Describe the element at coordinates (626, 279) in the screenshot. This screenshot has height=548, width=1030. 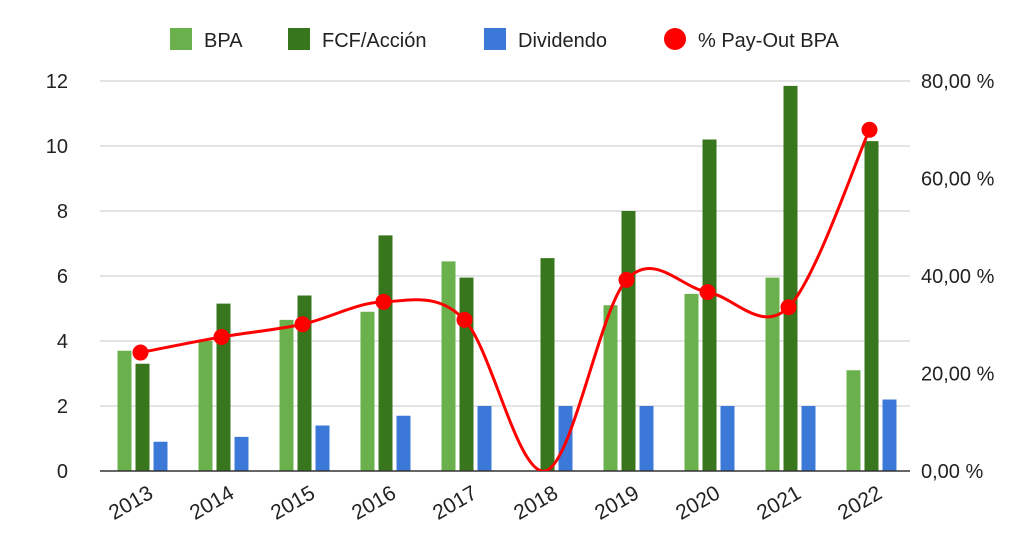
I see `payout-point-2019` at that location.